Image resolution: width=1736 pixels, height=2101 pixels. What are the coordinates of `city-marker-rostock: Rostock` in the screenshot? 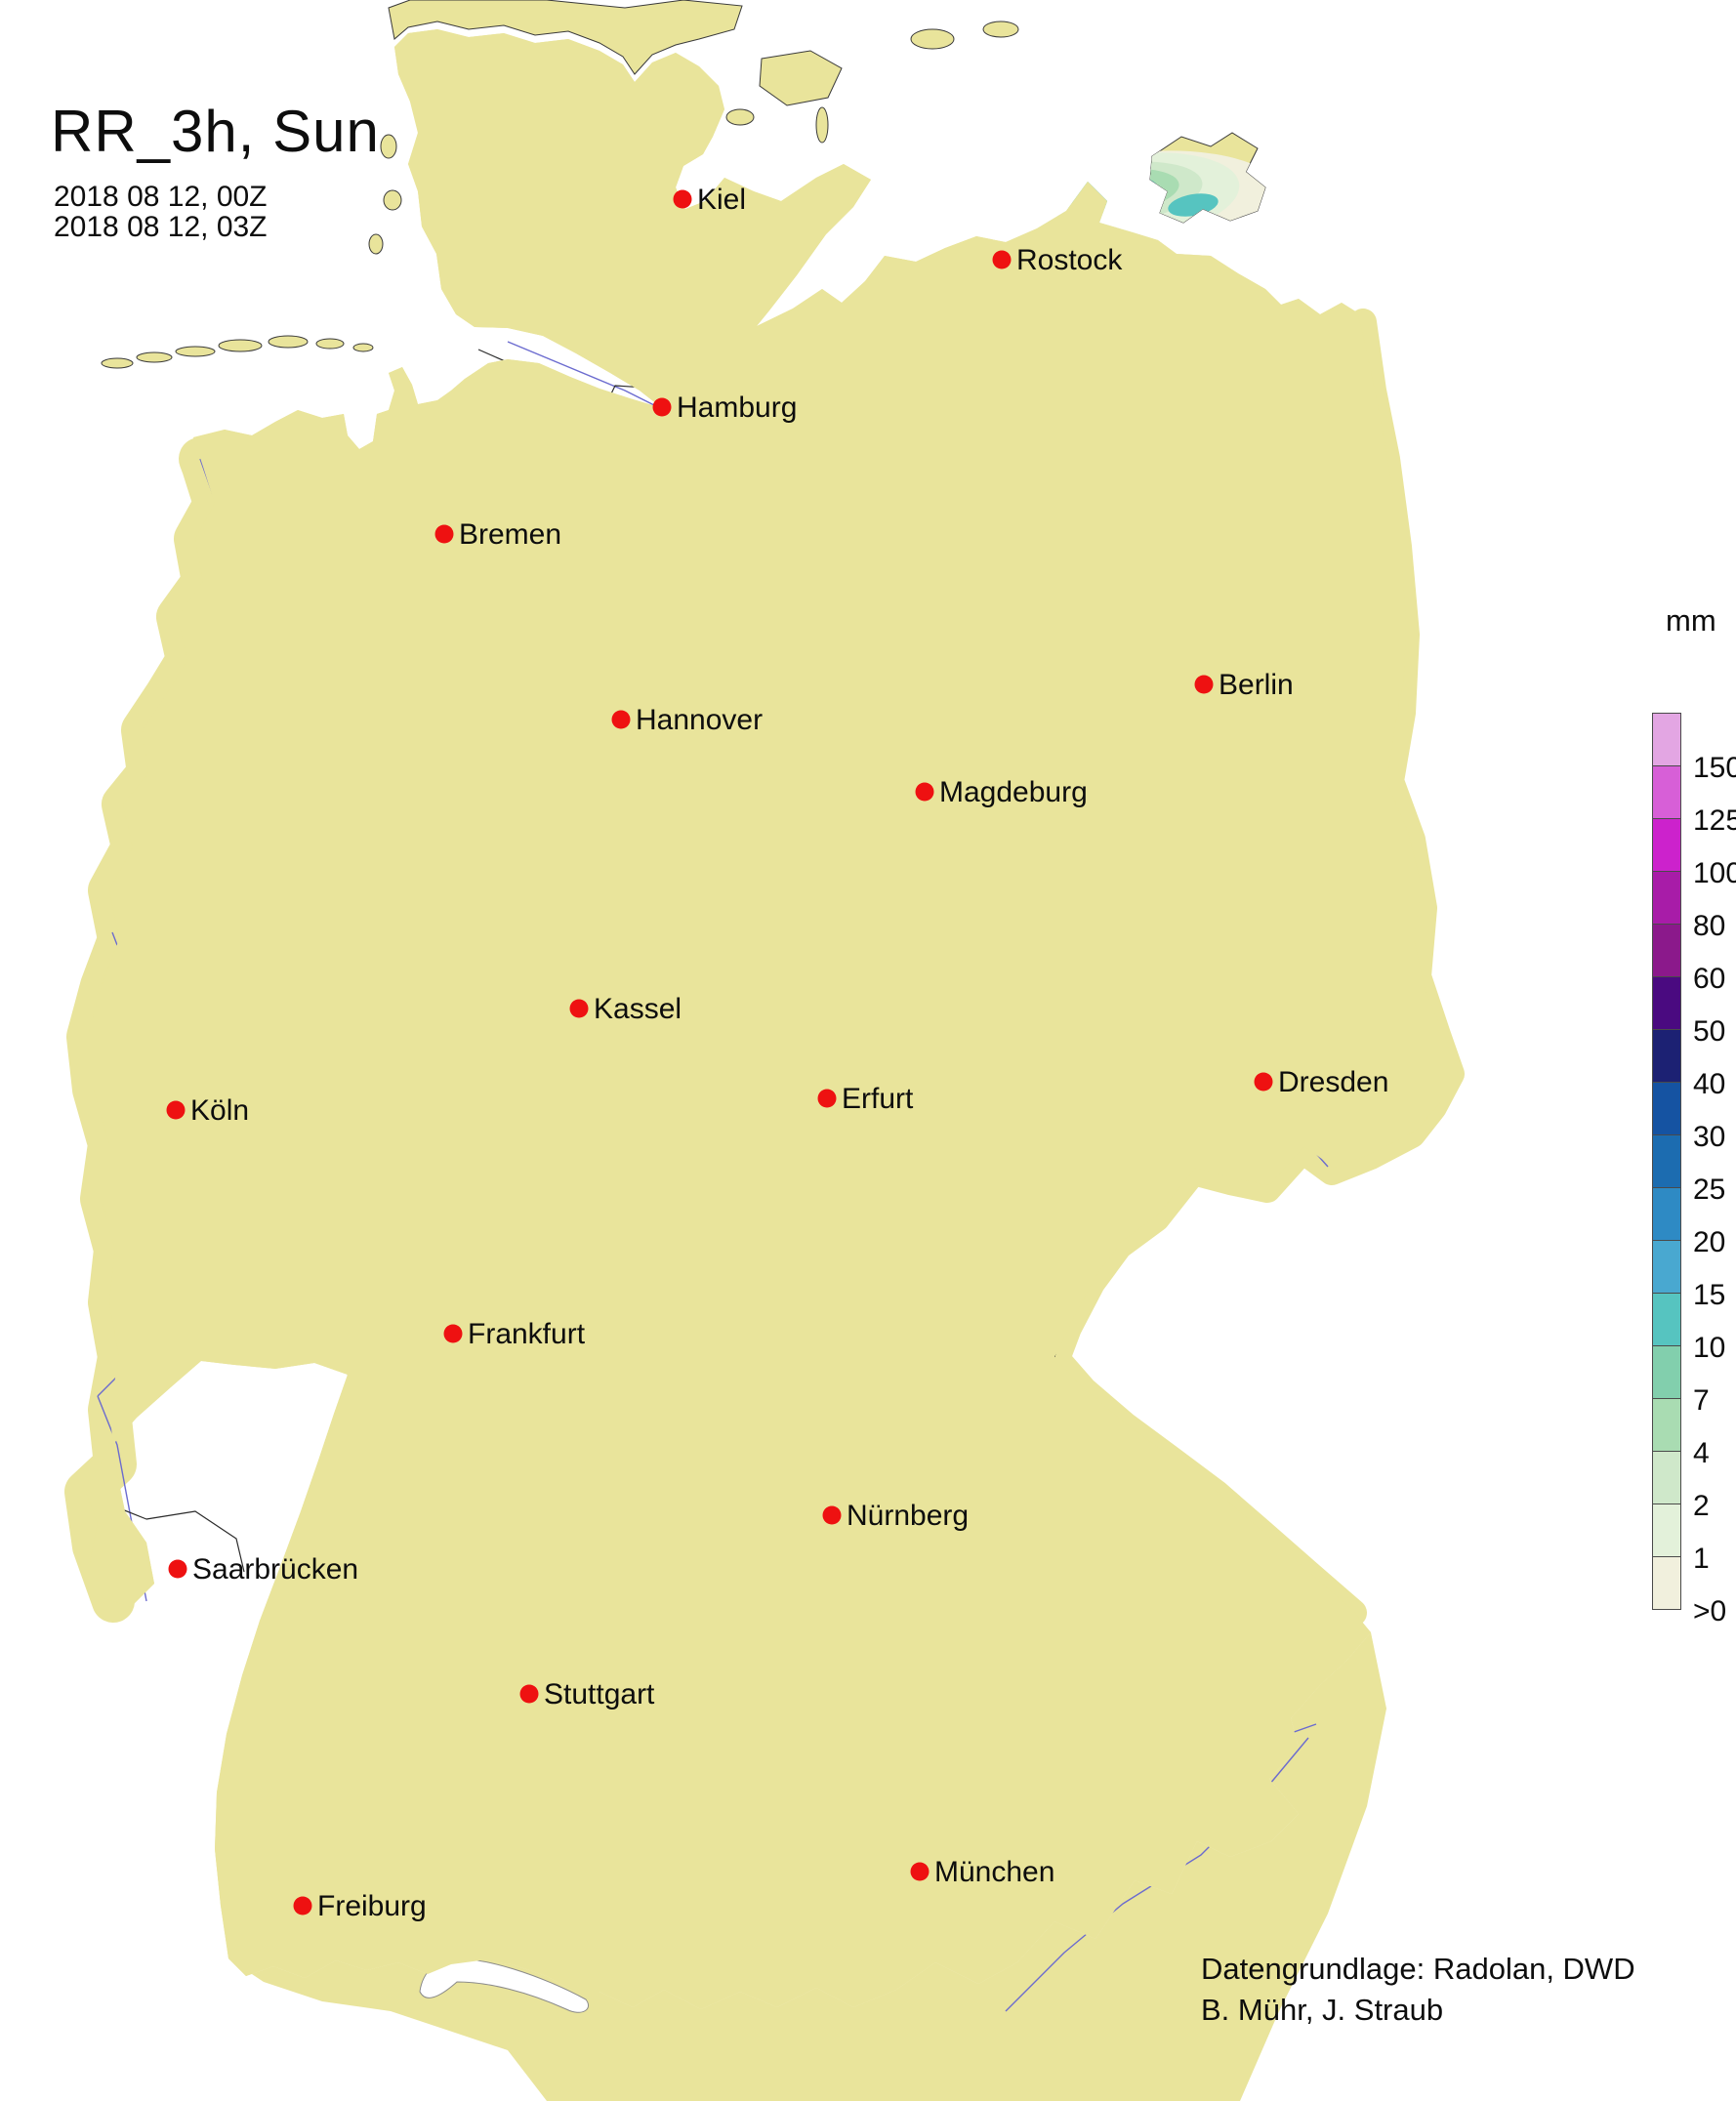 It's located at (1057, 260).